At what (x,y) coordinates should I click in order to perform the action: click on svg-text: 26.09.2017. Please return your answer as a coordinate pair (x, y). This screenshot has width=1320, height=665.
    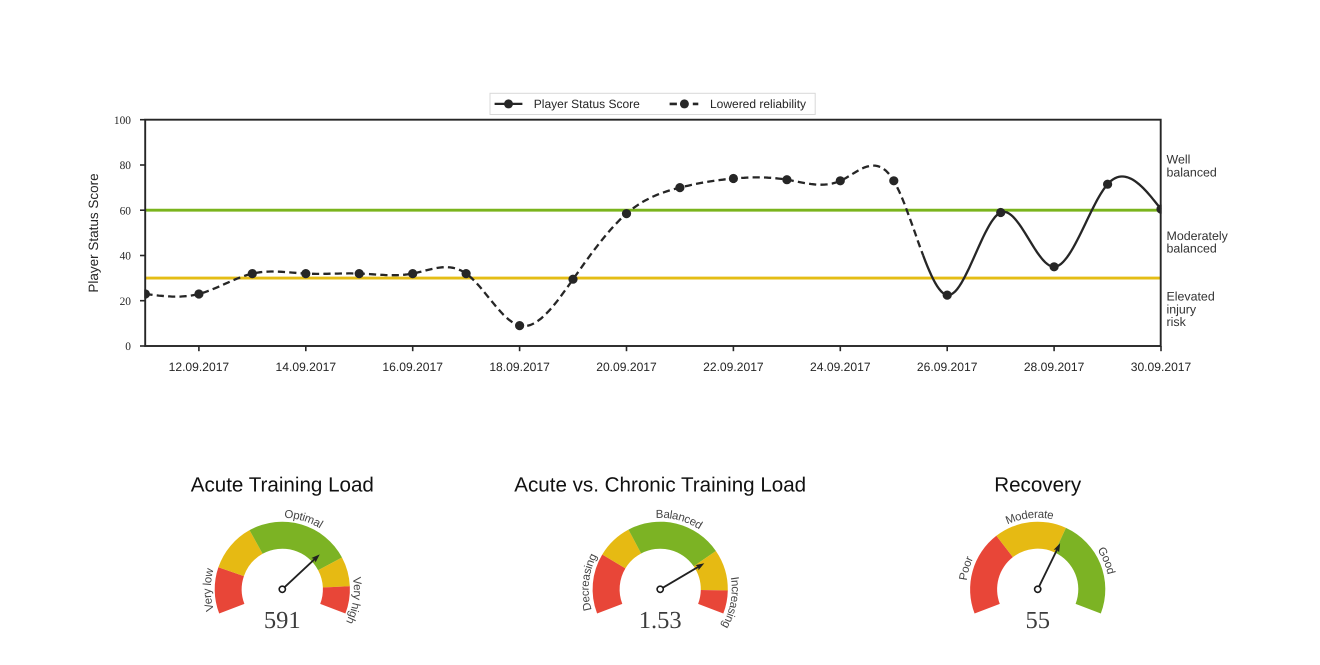
    Looking at the image, I should click on (947, 367).